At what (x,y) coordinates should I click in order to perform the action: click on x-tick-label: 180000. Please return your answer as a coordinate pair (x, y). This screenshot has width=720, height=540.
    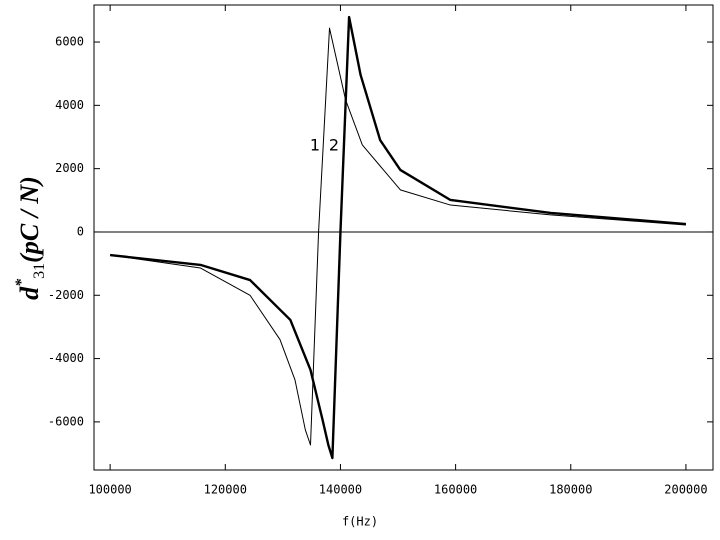
    Looking at the image, I should click on (570, 490).